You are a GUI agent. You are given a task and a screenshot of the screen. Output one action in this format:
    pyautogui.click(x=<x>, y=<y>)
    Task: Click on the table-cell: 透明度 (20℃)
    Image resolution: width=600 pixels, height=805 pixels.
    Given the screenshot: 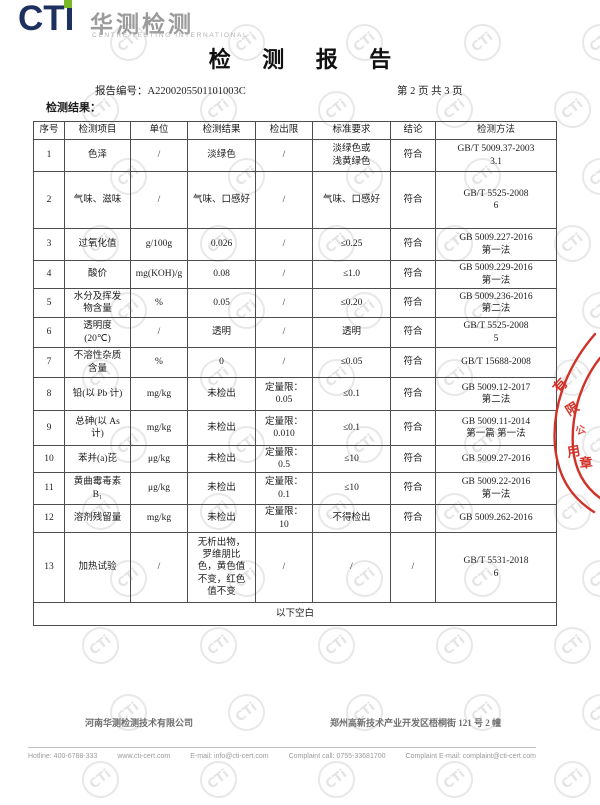 What is the action you would take?
    pyautogui.click(x=97, y=332)
    